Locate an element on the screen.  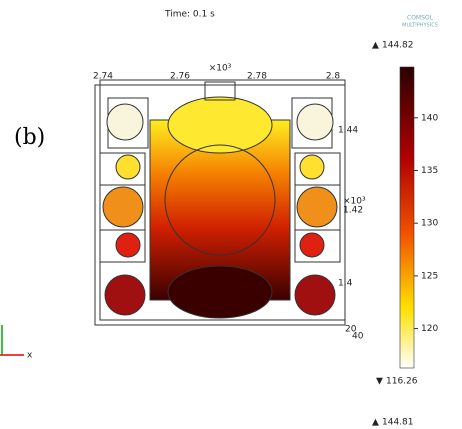
triad-label: x is located at coordinates (30, 356).